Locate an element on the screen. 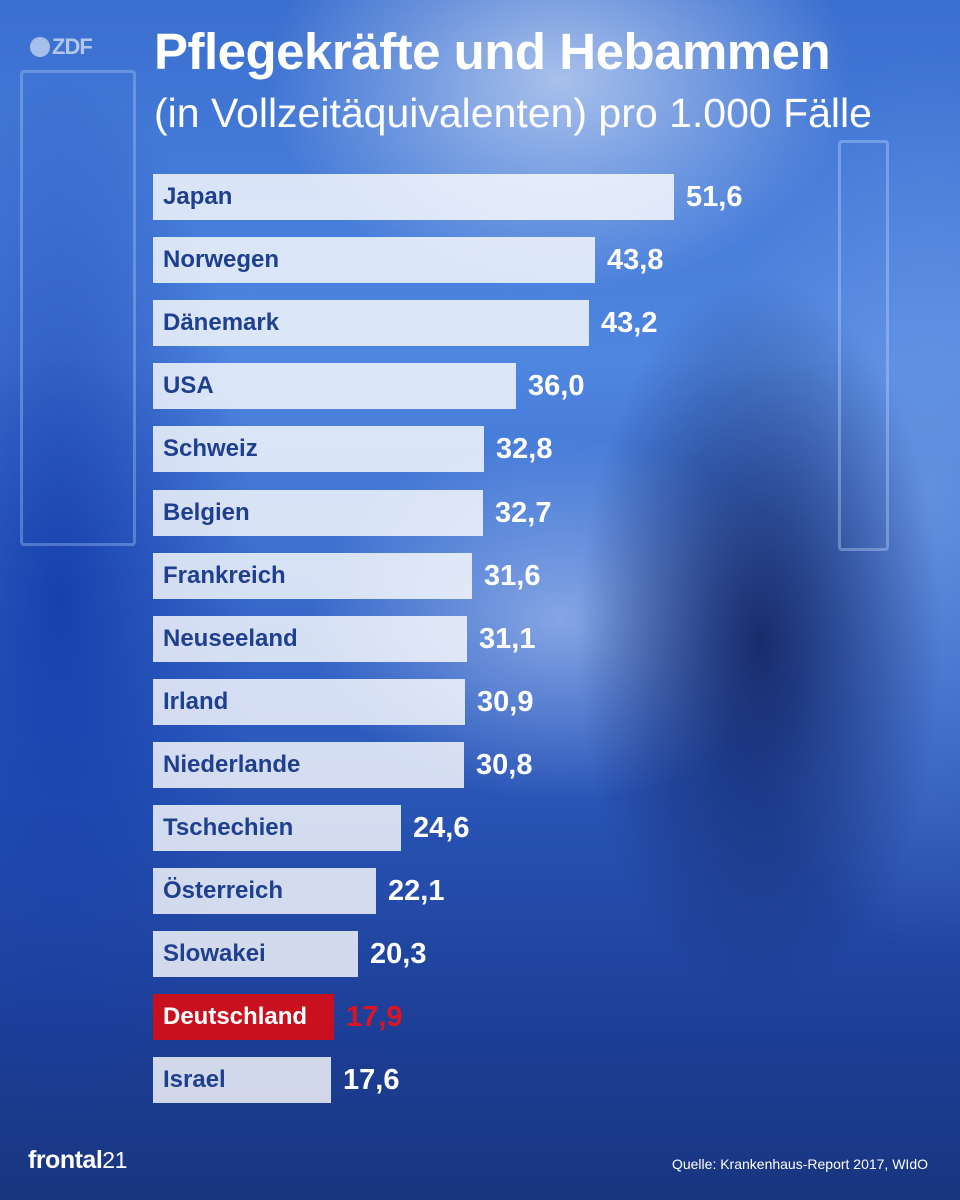  frontal21-logo: frontal21 is located at coordinates (77, 1160).